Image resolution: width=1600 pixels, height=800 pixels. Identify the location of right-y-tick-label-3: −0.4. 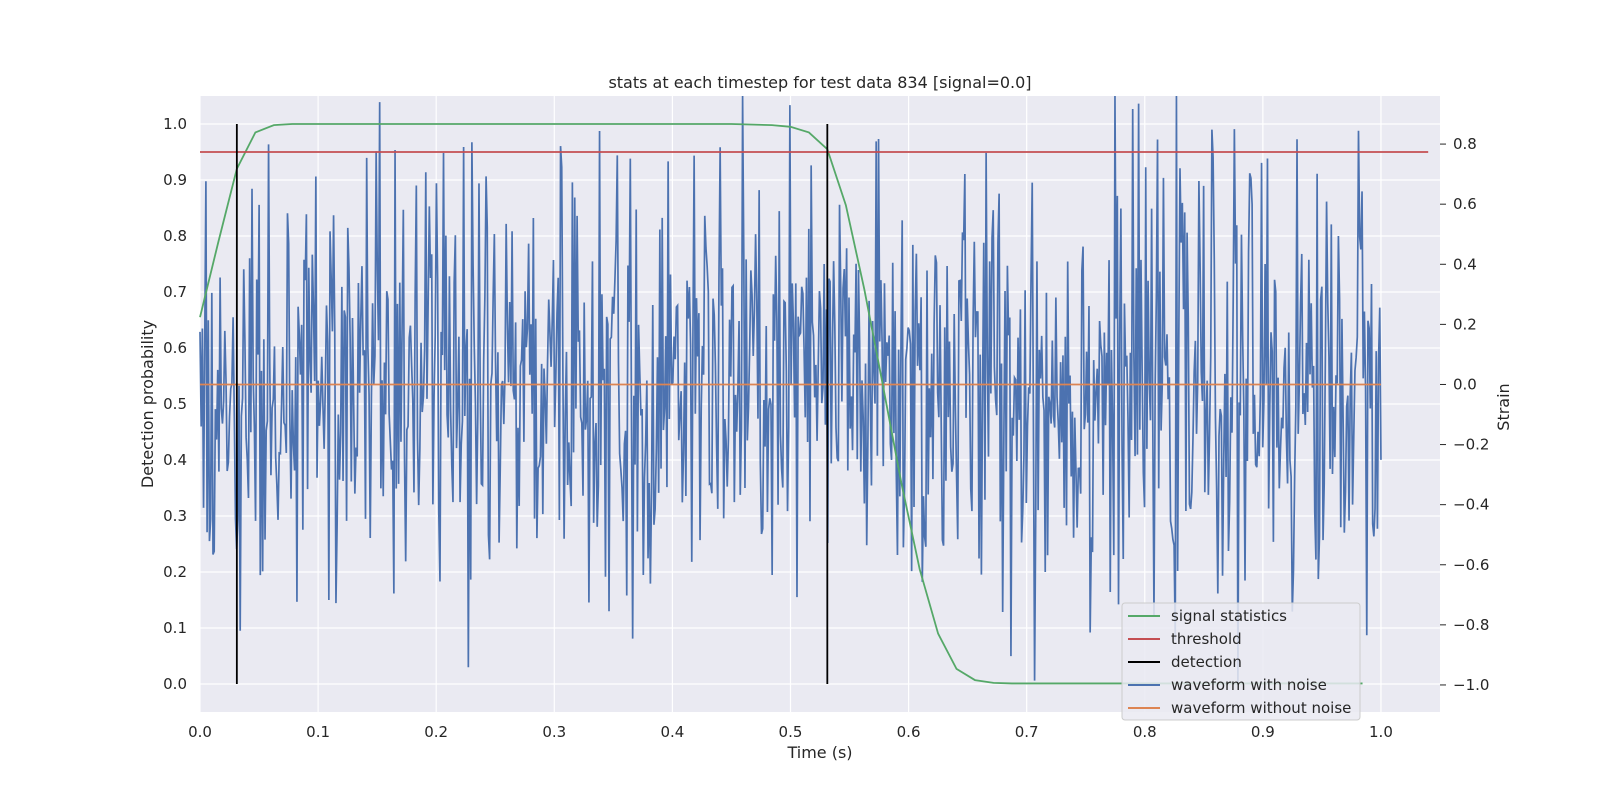
(1471, 505).